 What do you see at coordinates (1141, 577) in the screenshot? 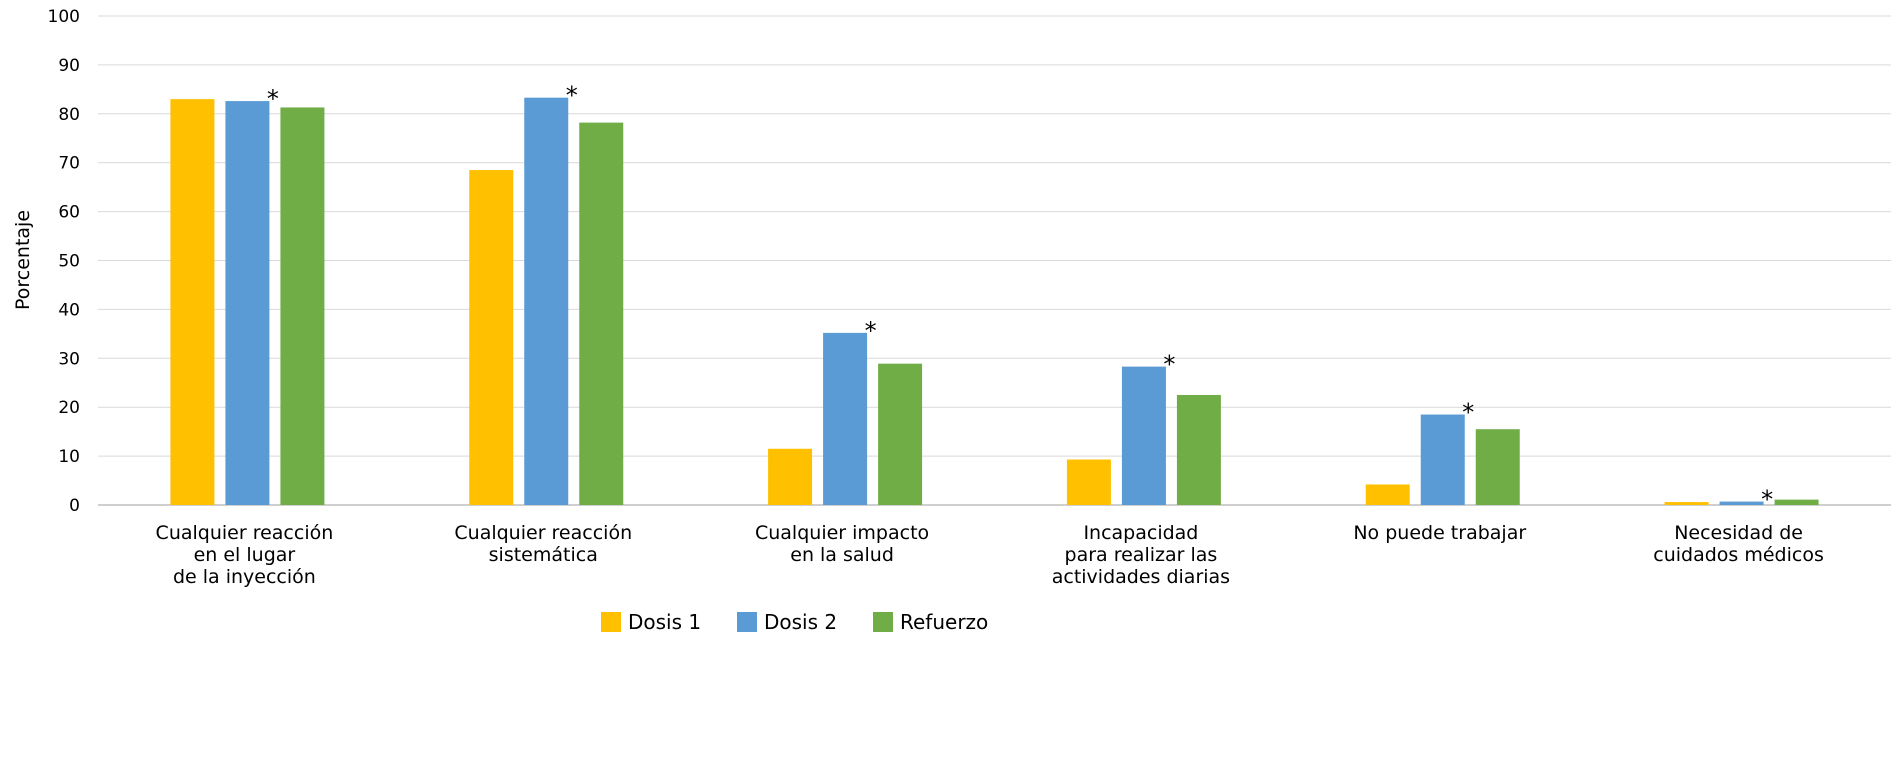
I see `x-category-label: actividades diarias` at bounding box center [1141, 577].